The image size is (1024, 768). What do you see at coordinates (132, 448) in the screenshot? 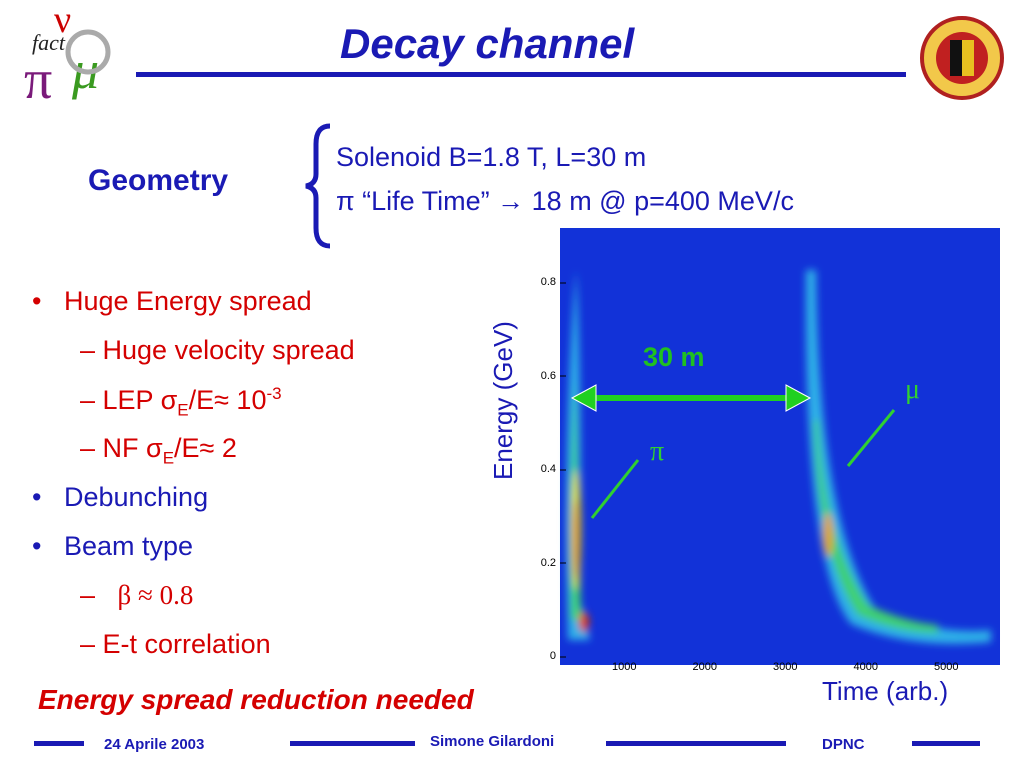
I see `bullet-text: NF σ` at bounding box center [132, 448].